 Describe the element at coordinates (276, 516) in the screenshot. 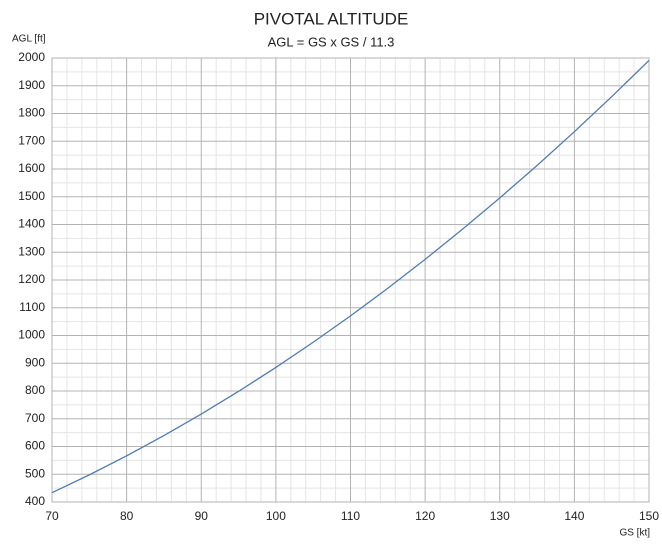

I see `x-tick-label: 100` at that location.